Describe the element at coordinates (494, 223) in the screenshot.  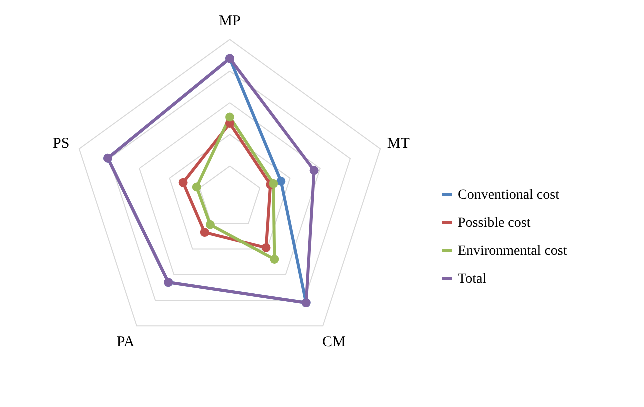
I see `legend-label: Possible cost` at that location.